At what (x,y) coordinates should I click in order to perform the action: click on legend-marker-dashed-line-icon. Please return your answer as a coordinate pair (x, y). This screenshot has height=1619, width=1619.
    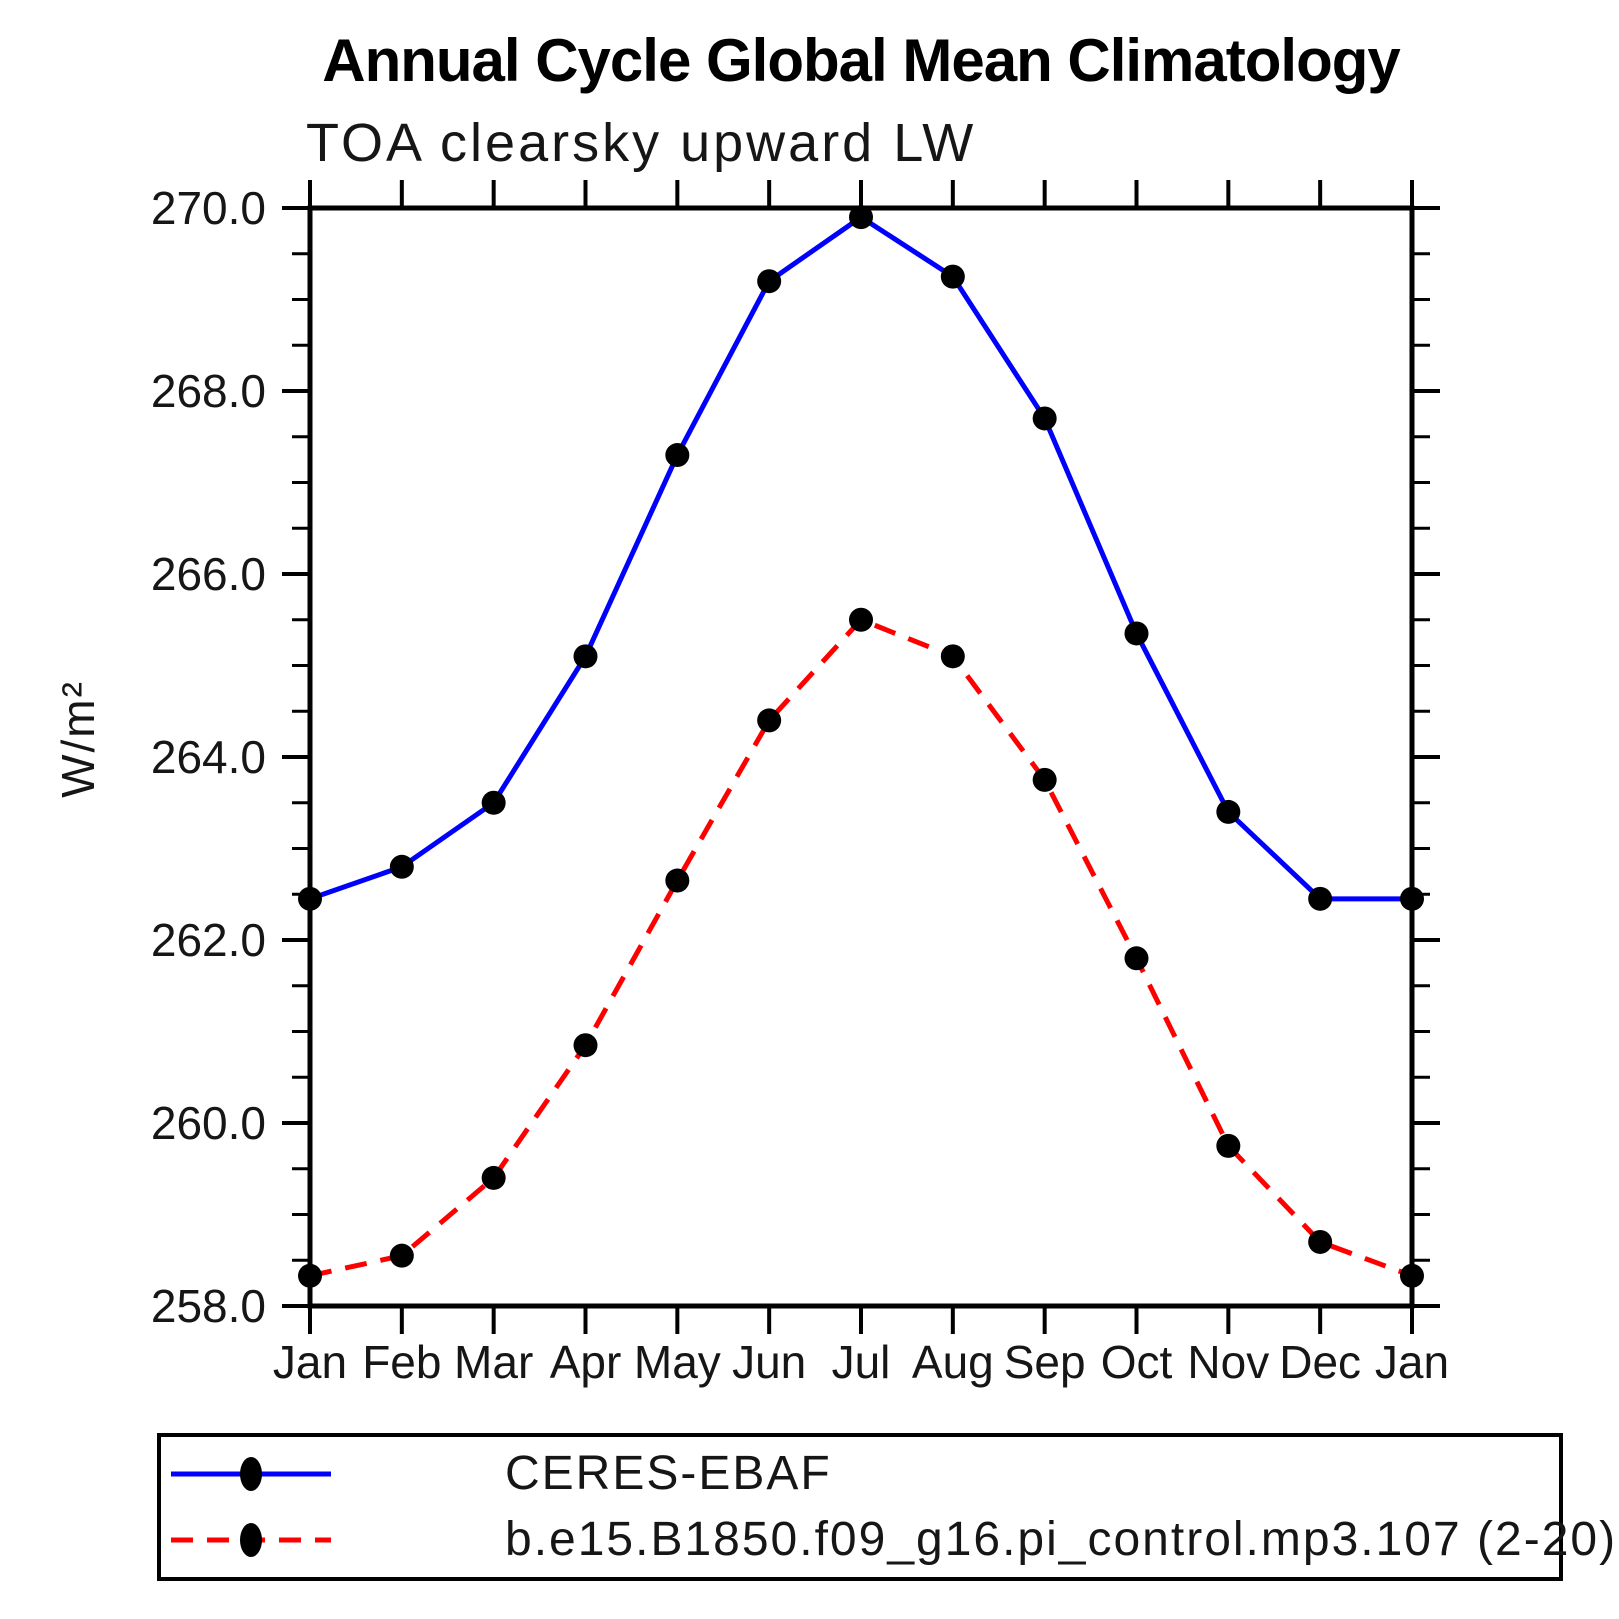
    Looking at the image, I should click on (251, 1540).